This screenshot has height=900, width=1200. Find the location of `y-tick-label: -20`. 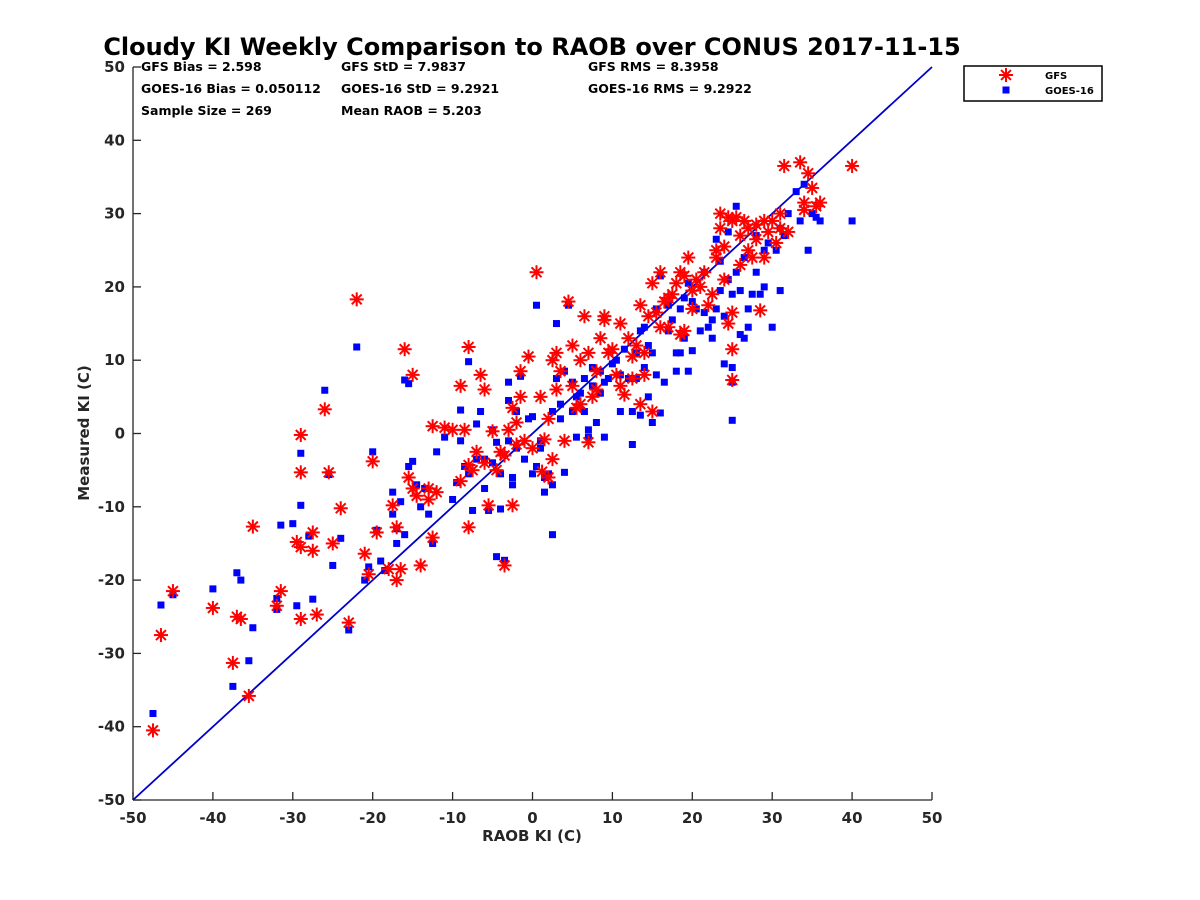

y-tick-label: -20 is located at coordinates (111, 580).